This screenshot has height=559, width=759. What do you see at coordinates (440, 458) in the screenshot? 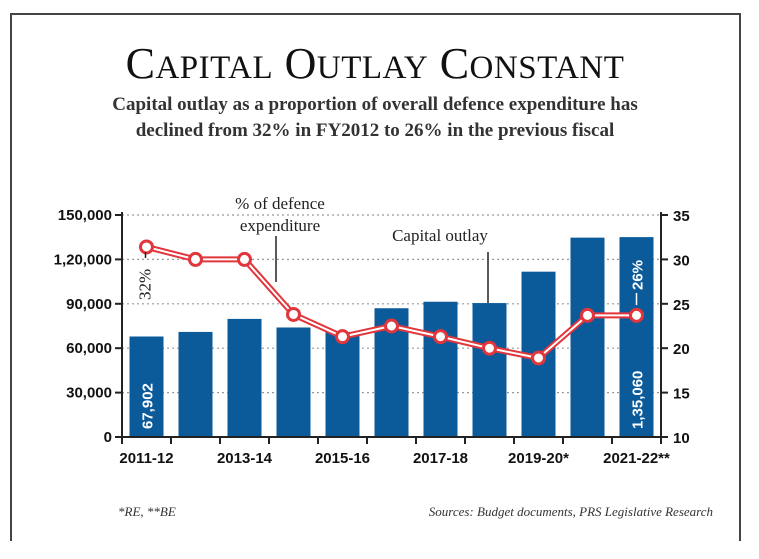
I see `x-tick-label: 2017-18` at bounding box center [440, 458].